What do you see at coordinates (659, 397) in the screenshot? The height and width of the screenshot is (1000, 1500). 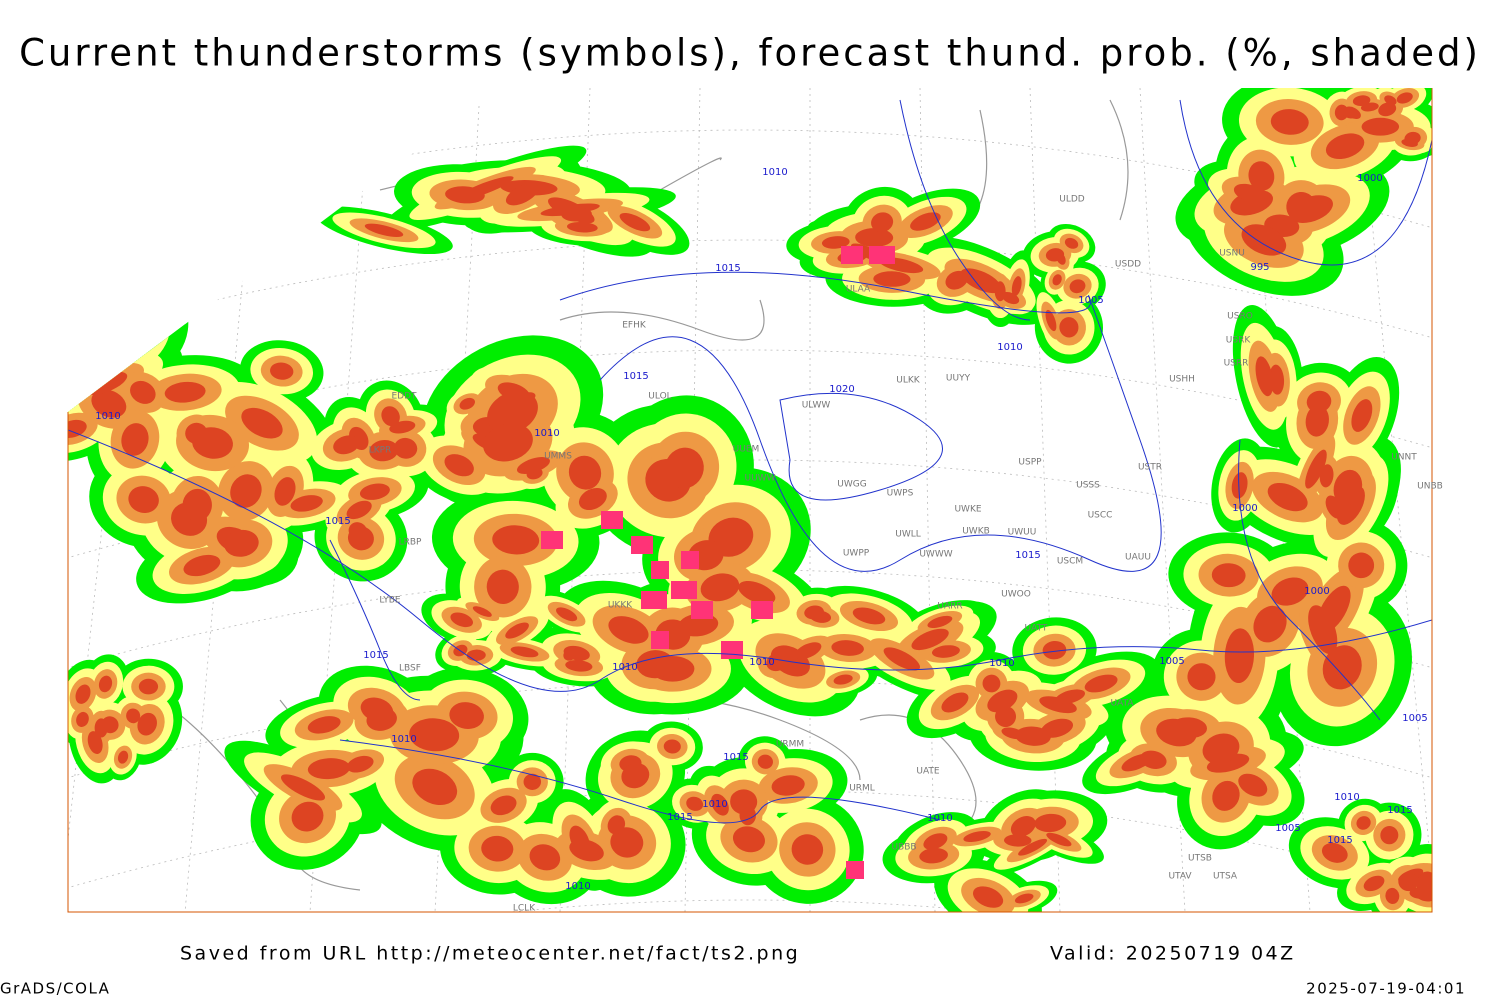 I see `station-label: ULOL` at bounding box center [659, 397].